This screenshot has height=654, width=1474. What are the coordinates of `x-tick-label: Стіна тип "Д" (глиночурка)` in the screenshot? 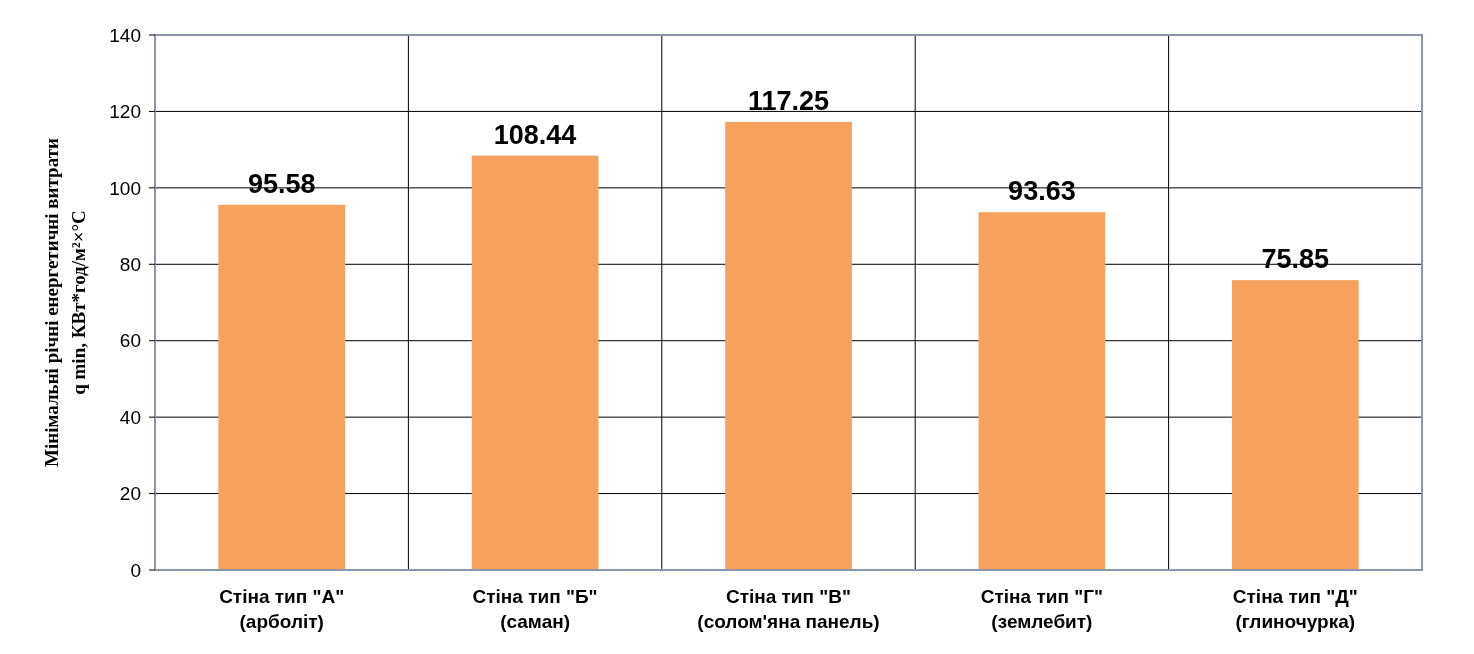 It's located at (1295, 609).